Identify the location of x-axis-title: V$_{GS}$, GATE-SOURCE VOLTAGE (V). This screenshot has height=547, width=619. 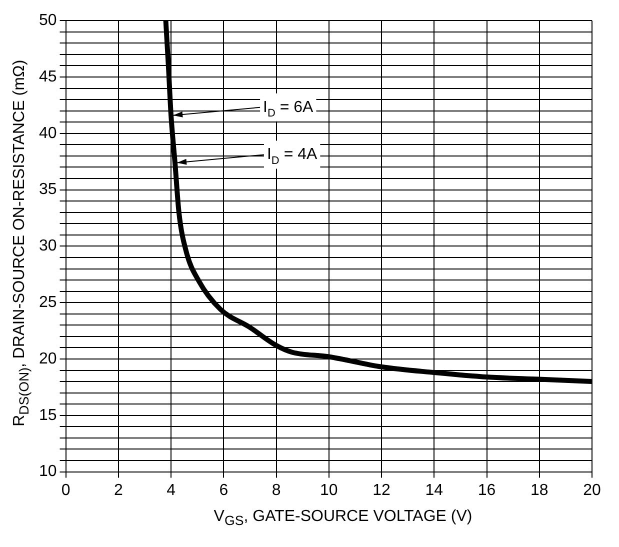
(343, 518).